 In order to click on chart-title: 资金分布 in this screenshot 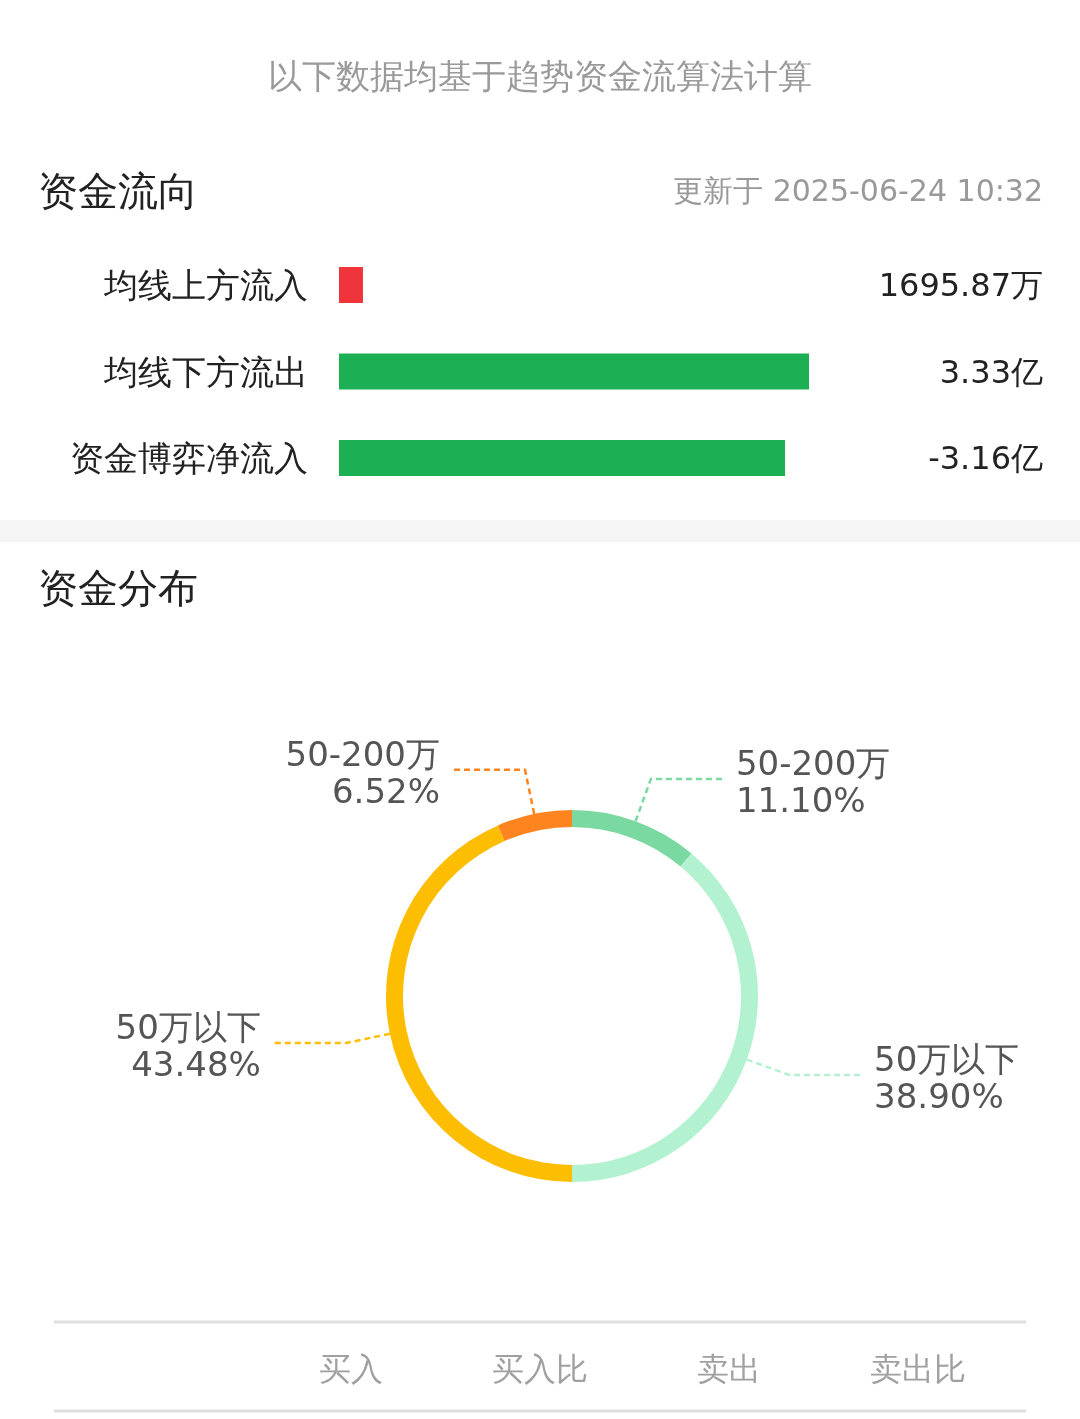, I will do `click(118, 588)`.